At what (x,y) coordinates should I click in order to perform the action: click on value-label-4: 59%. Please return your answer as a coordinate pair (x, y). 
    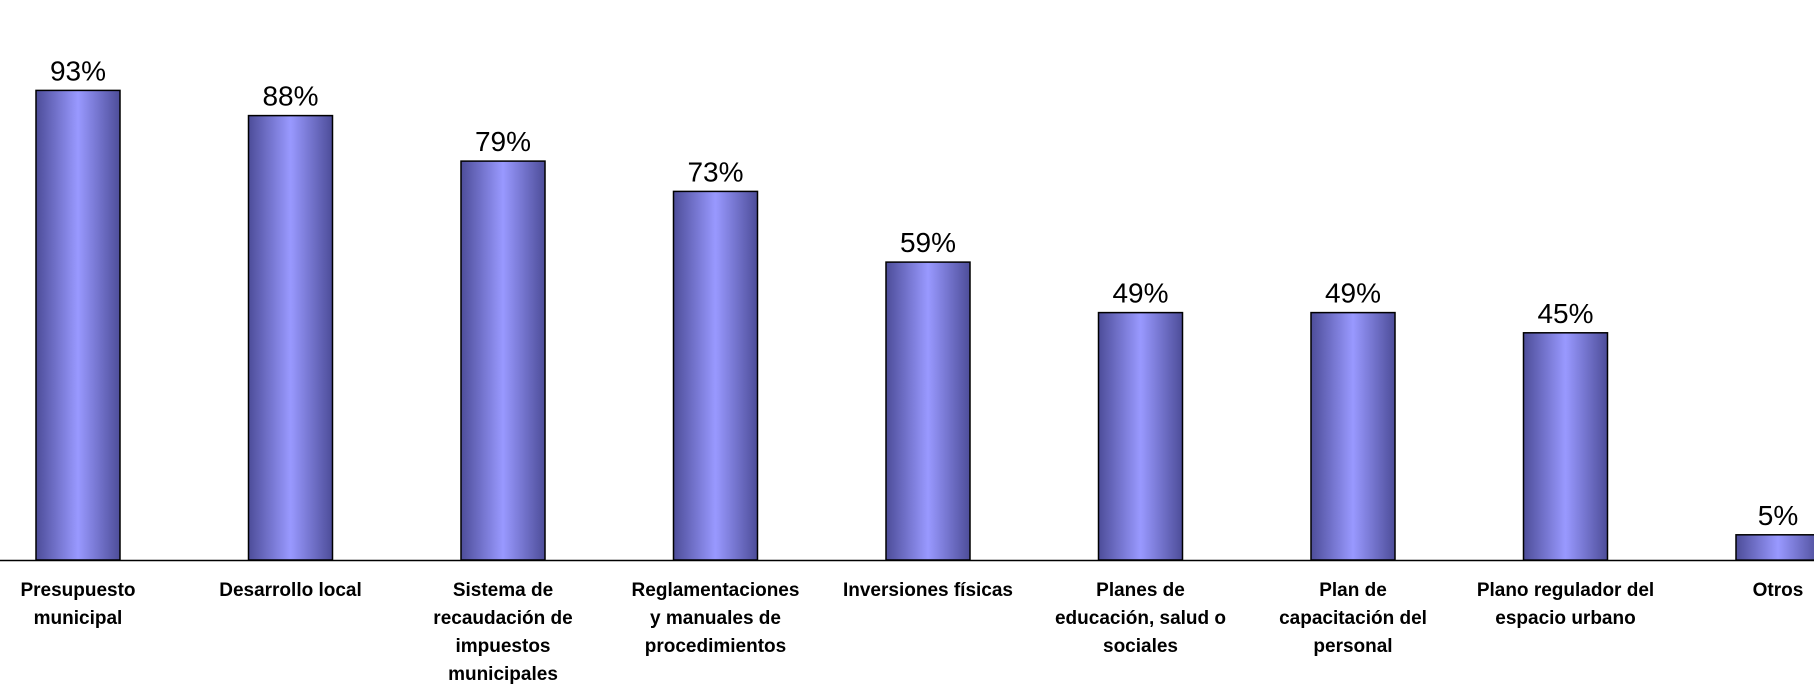
    Looking at the image, I should click on (928, 242).